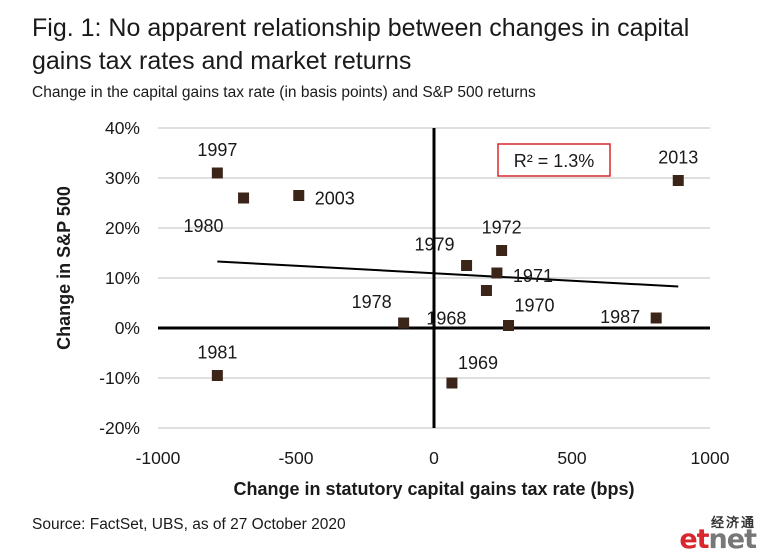 Image resolution: width=768 pixels, height=557 pixels. What do you see at coordinates (434, 458) in the screenshot?
I see `x-tick-label: 0` at bounding box center [434, 458].